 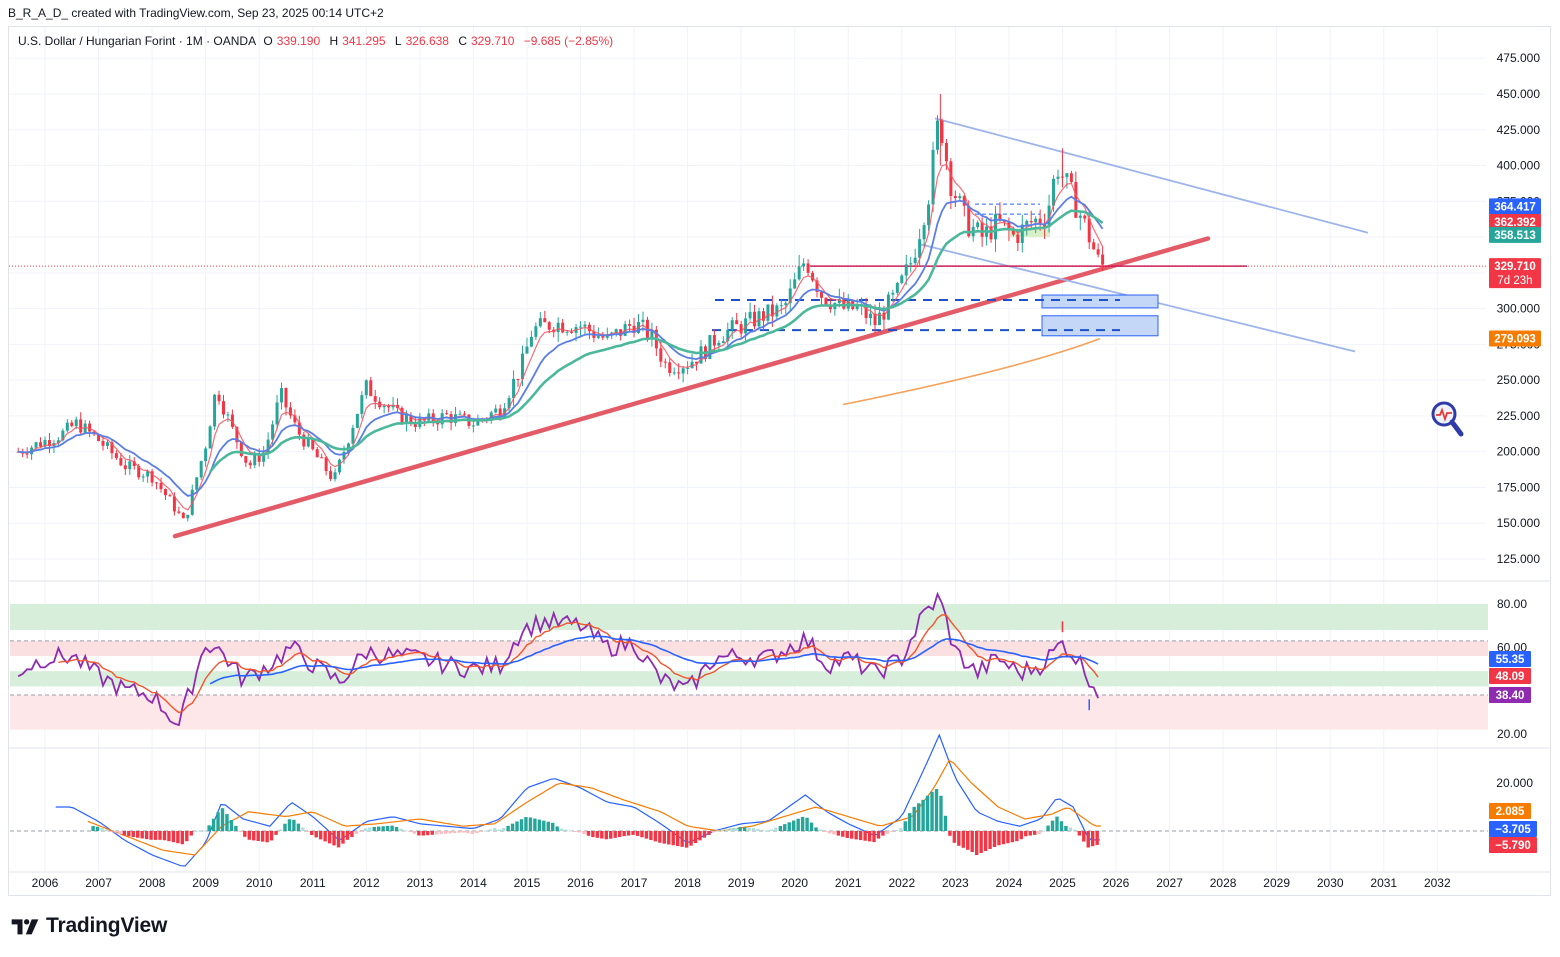 What do you see at coordinates (1100, 301) in the screenshot?
I see `support-zone-upper` at bounding box center [1100, 301].